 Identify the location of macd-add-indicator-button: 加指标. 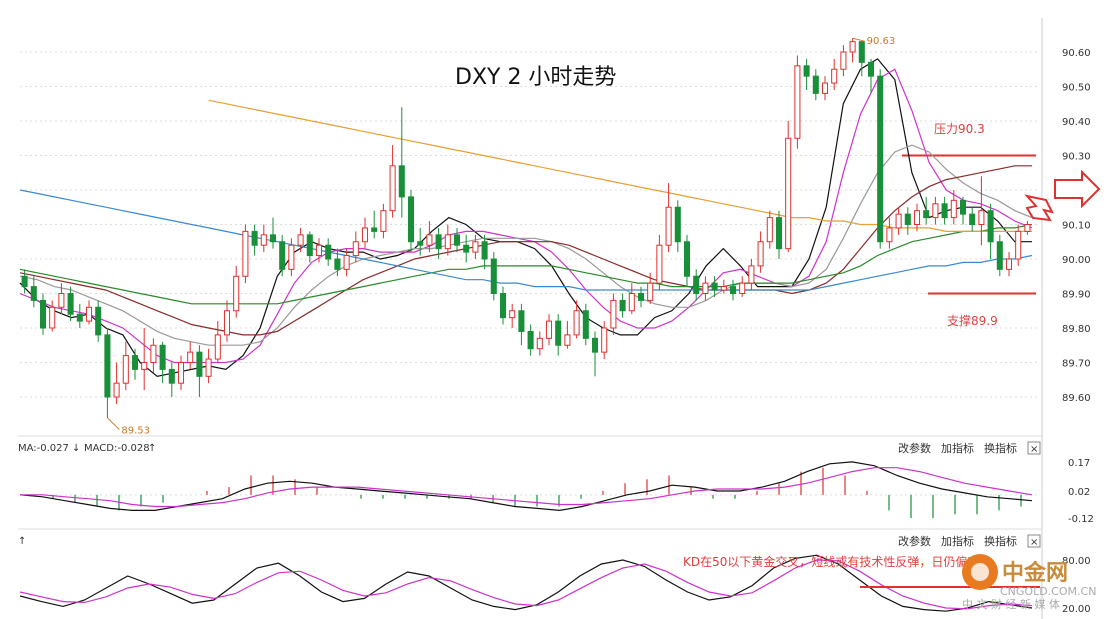
(957, 448).